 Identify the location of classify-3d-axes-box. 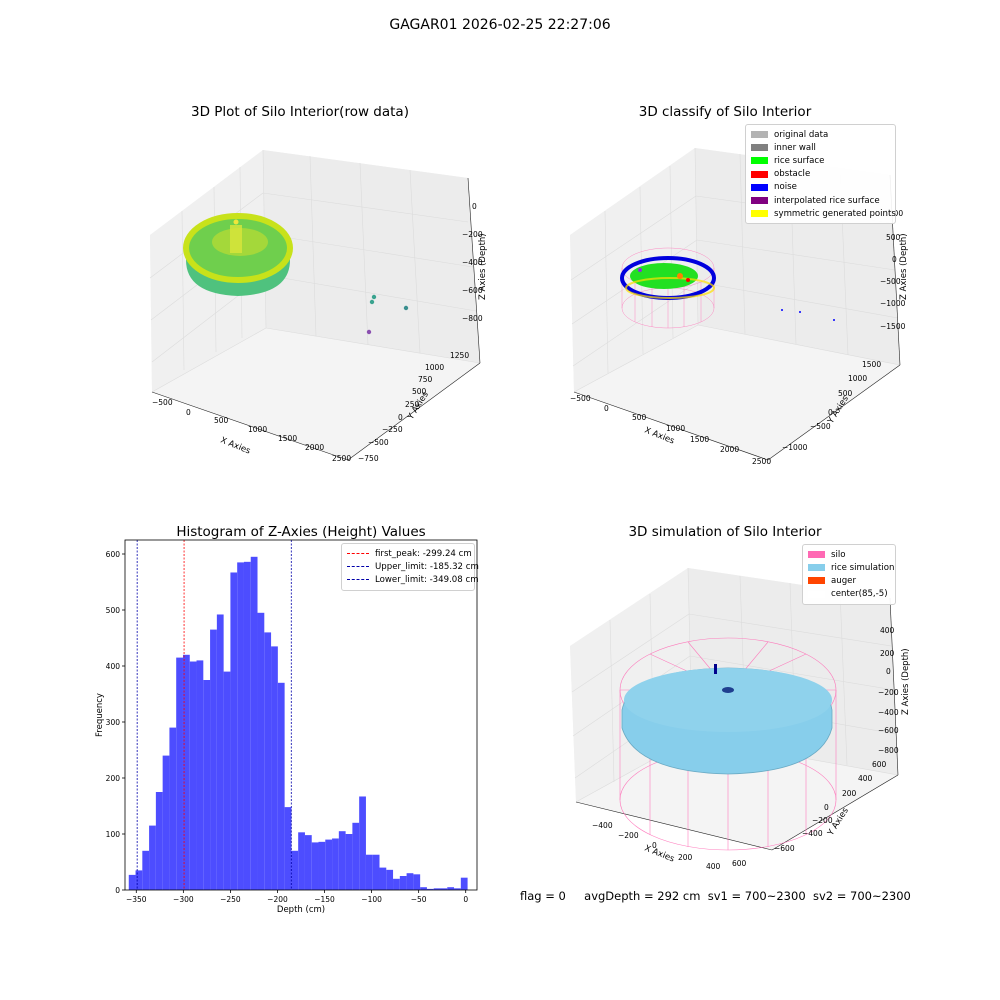
(735, 304).